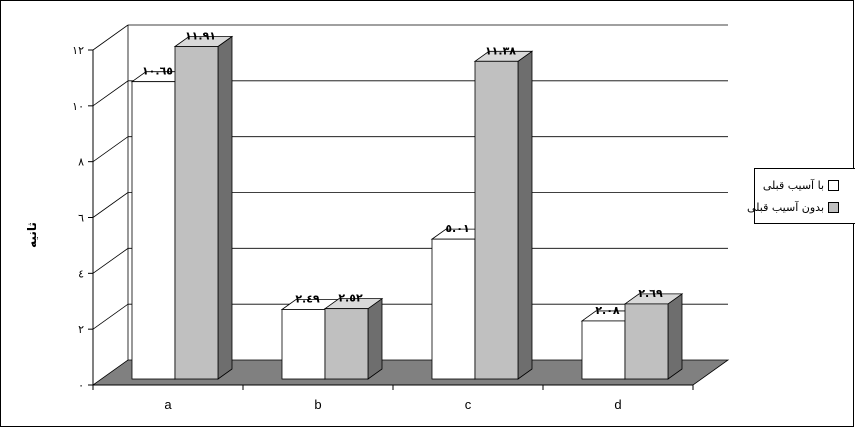  What do you see at coordinates (81, 218) in the screenshot?
I see `y-tick-label: ٦` at bounding box center [81, 218].